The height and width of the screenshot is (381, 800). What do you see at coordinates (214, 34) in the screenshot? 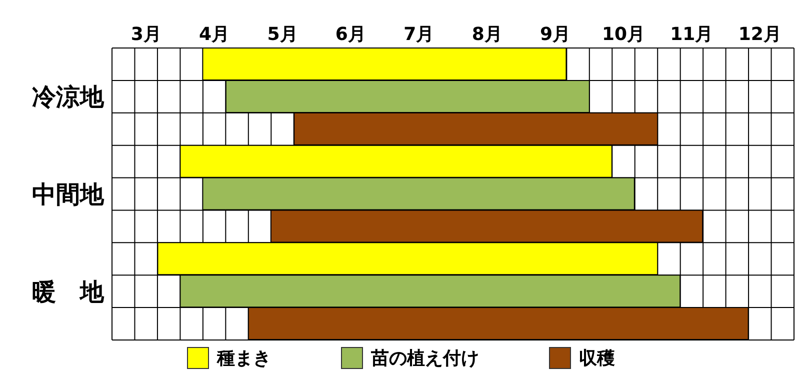
I see `x-tick-label: 4月` at bounding box center [214, 34].